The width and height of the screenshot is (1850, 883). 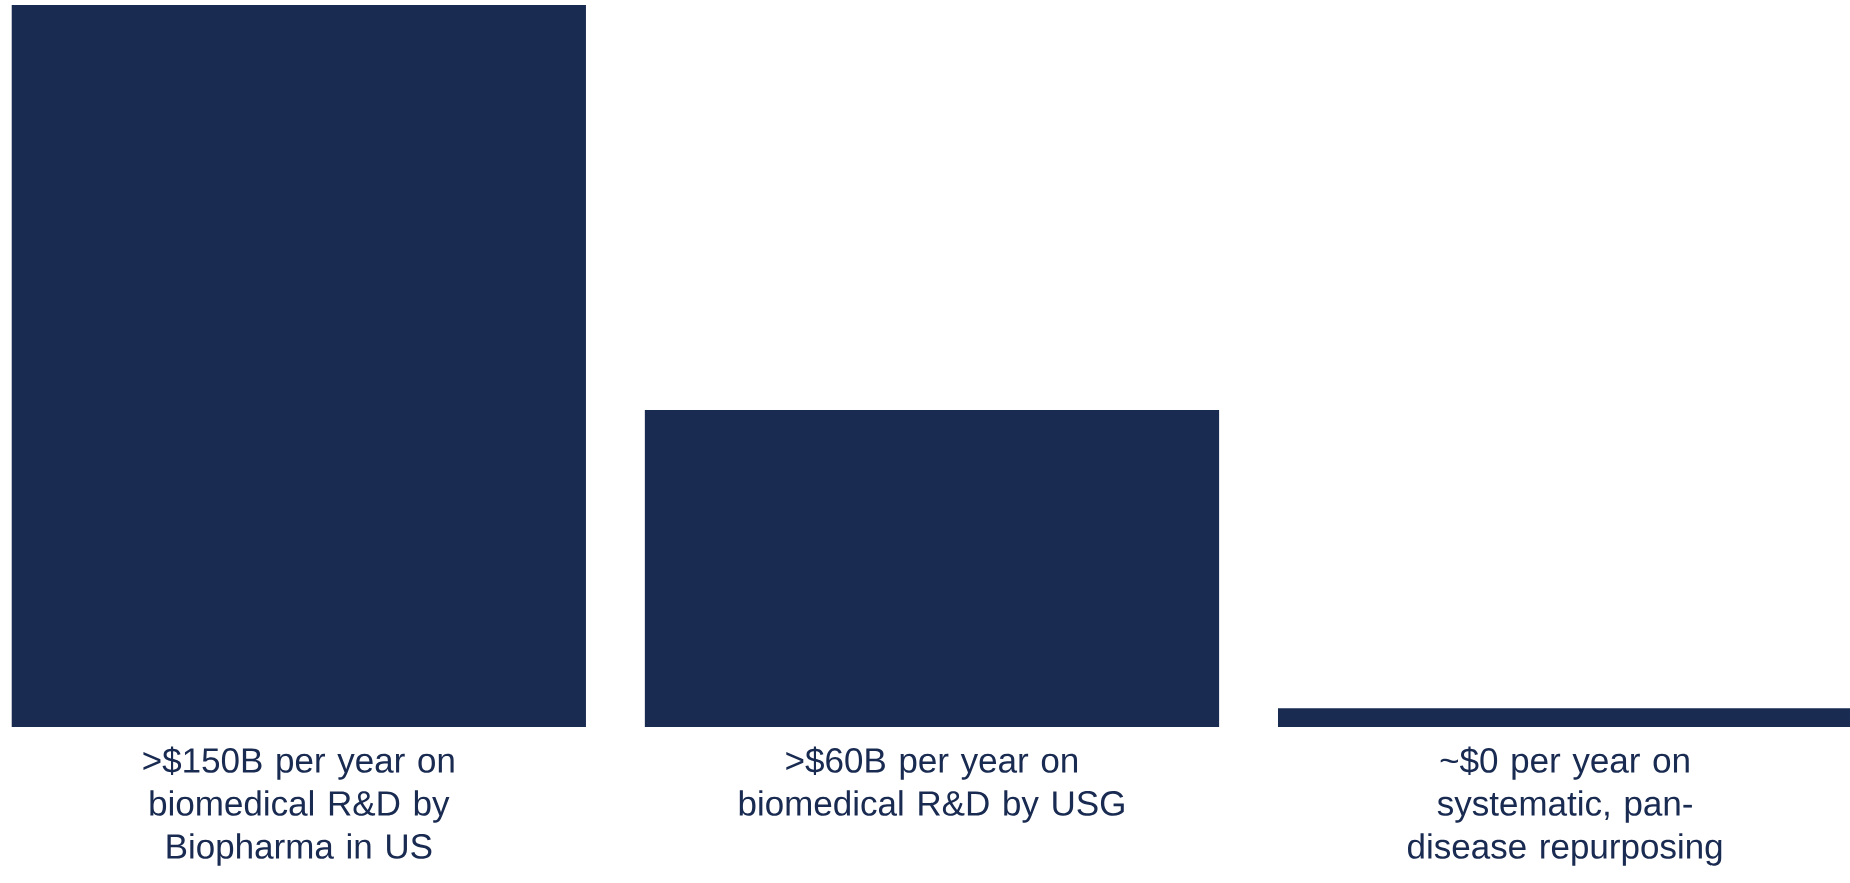 What do you see at coordinates (1565, 806) in the screenshot?
I see `x-tick-label: ~$0 per year on systematic, pan-disease repurposing` at bounding box center [1565, 806].